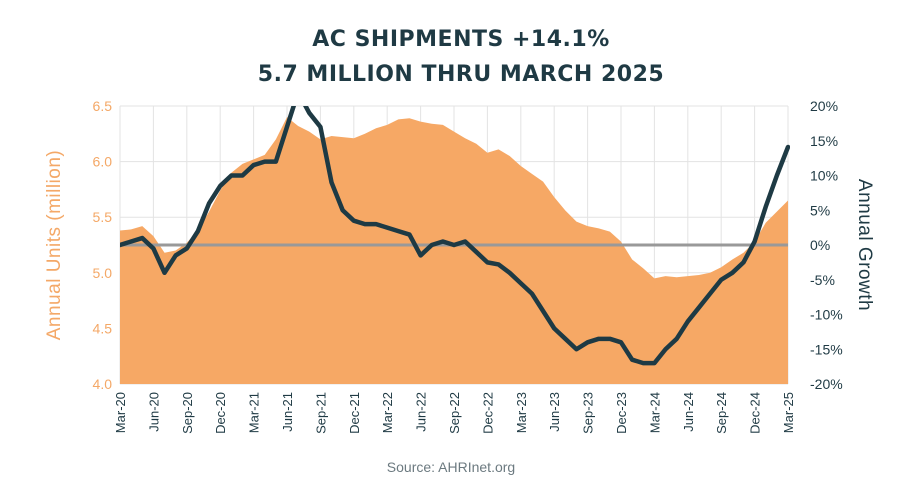  I want to click on right-tick-label: -15%, so click(826, 349).